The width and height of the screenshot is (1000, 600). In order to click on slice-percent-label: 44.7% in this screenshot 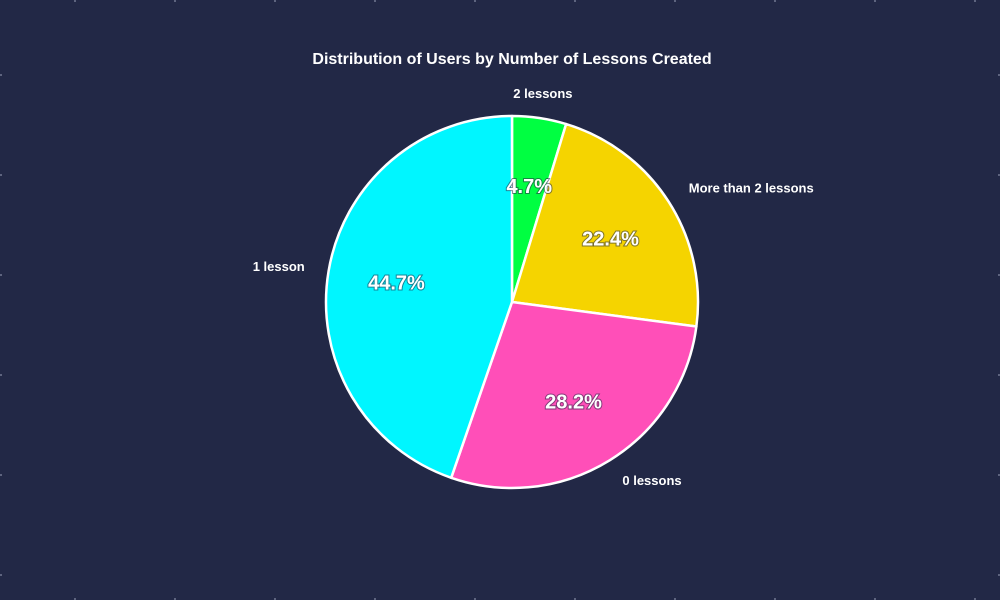, I will do `click(396, 284)`.